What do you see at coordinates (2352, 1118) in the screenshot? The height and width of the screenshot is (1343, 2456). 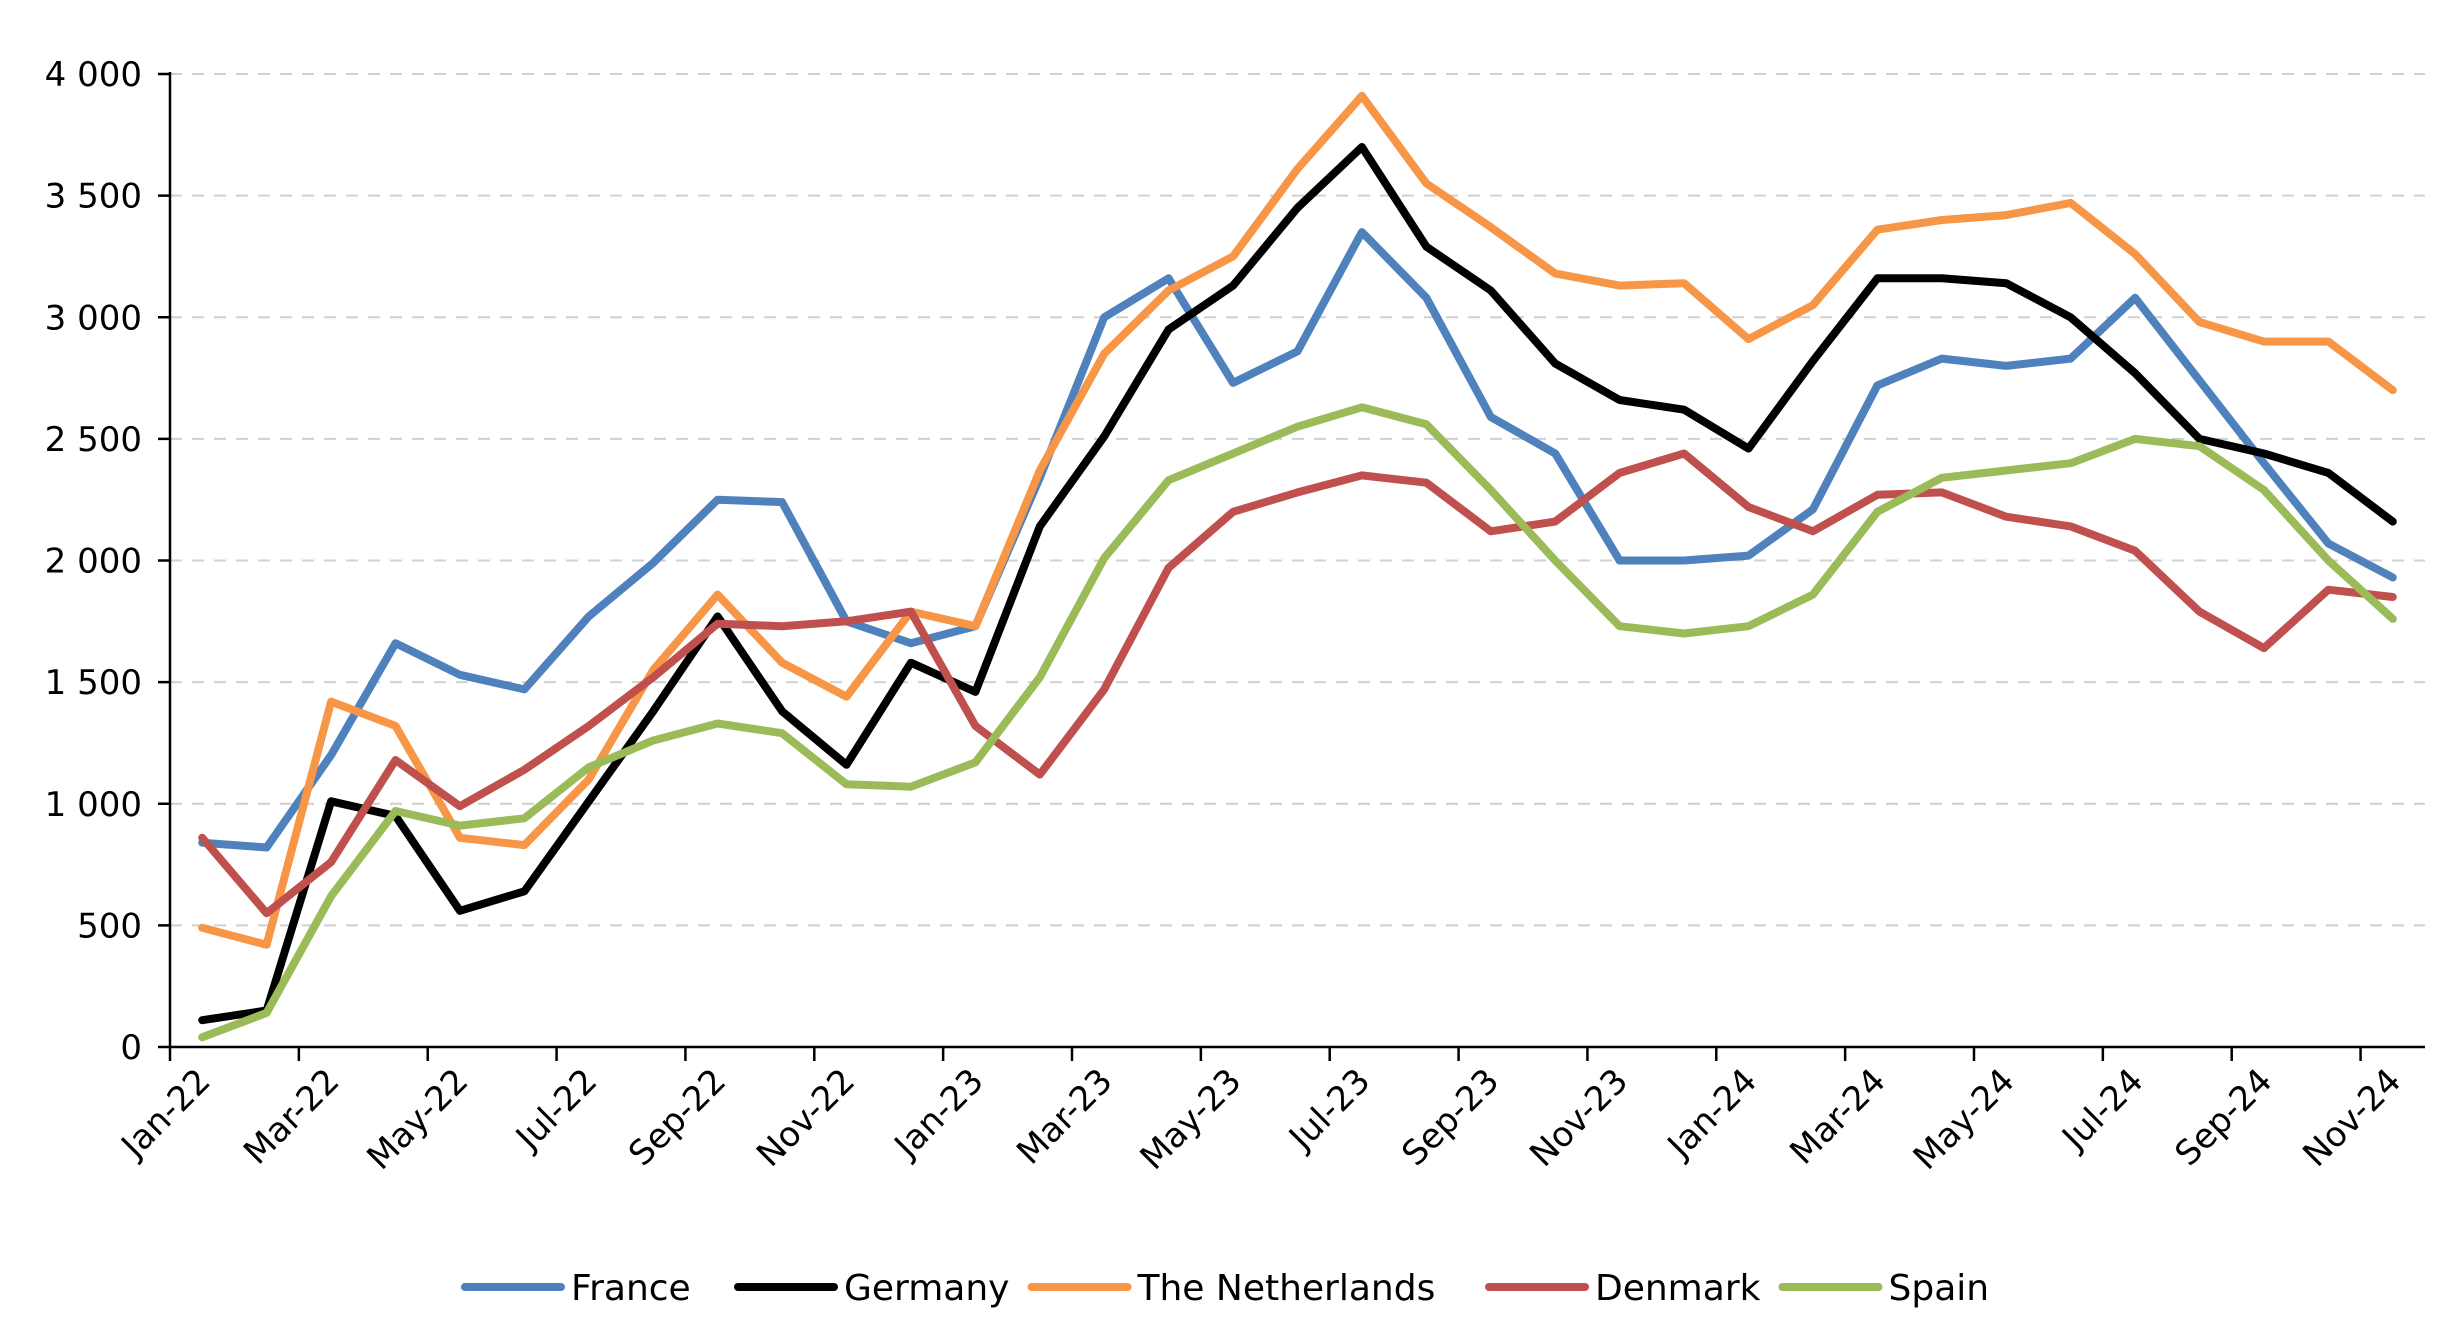 I see `x-tick-label: Nov-24` at bounding box center [2352, 1118].